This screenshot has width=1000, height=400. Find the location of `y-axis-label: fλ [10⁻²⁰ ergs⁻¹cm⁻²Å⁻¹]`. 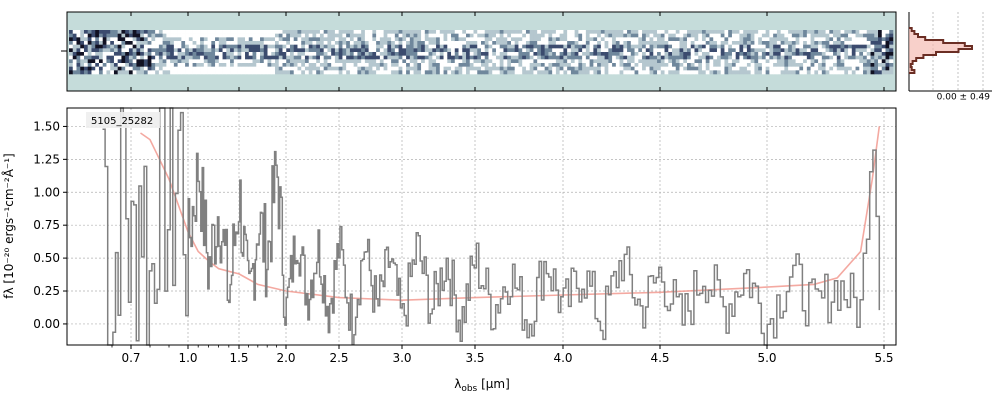

y-axis-label: fλ [10⁻²⁰ ergs⁻¹cm⁻²Å⁻¹] is located at coordinates (8, 225).